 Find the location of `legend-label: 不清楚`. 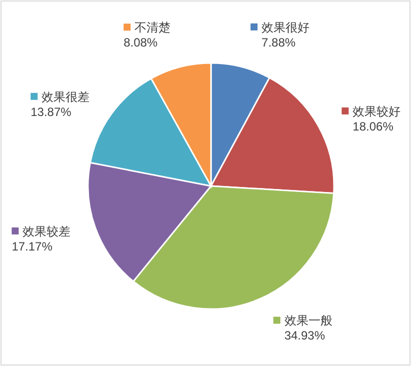

legend-label: 不清楚 is located at coordinates (152, 27).